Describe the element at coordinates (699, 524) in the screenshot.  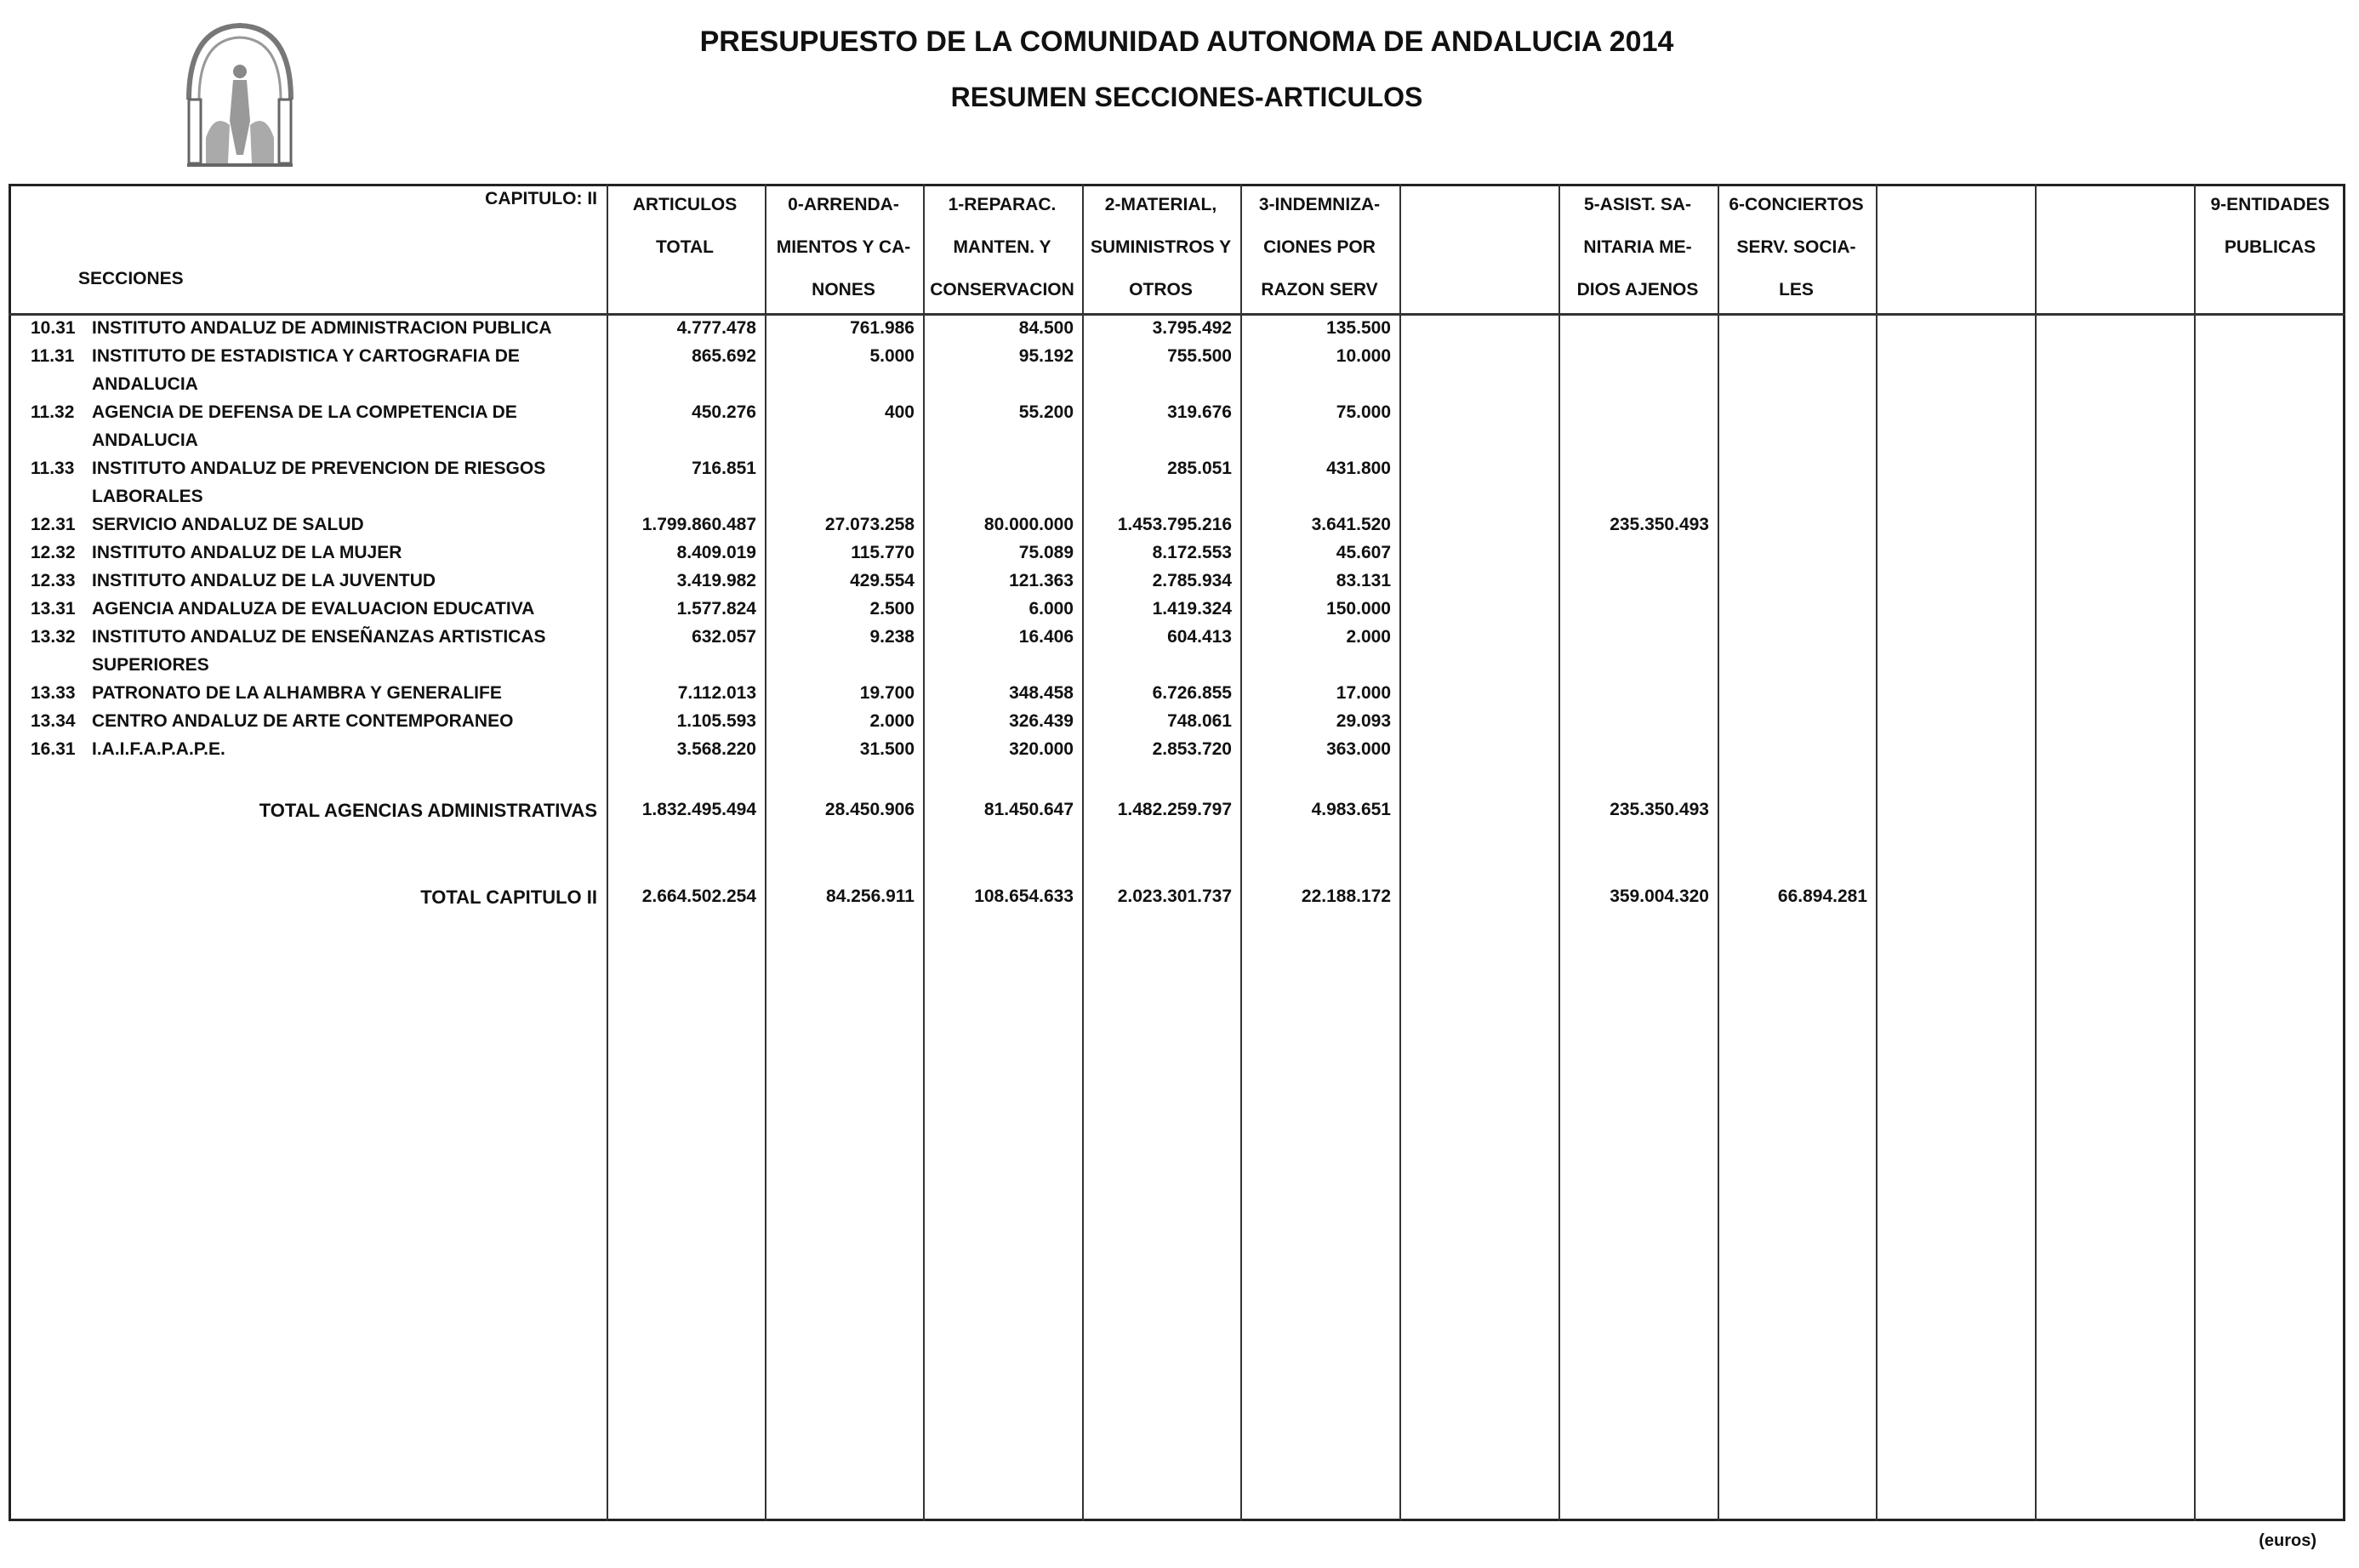
I see `cell-value: 1.799.860.487` at that location.